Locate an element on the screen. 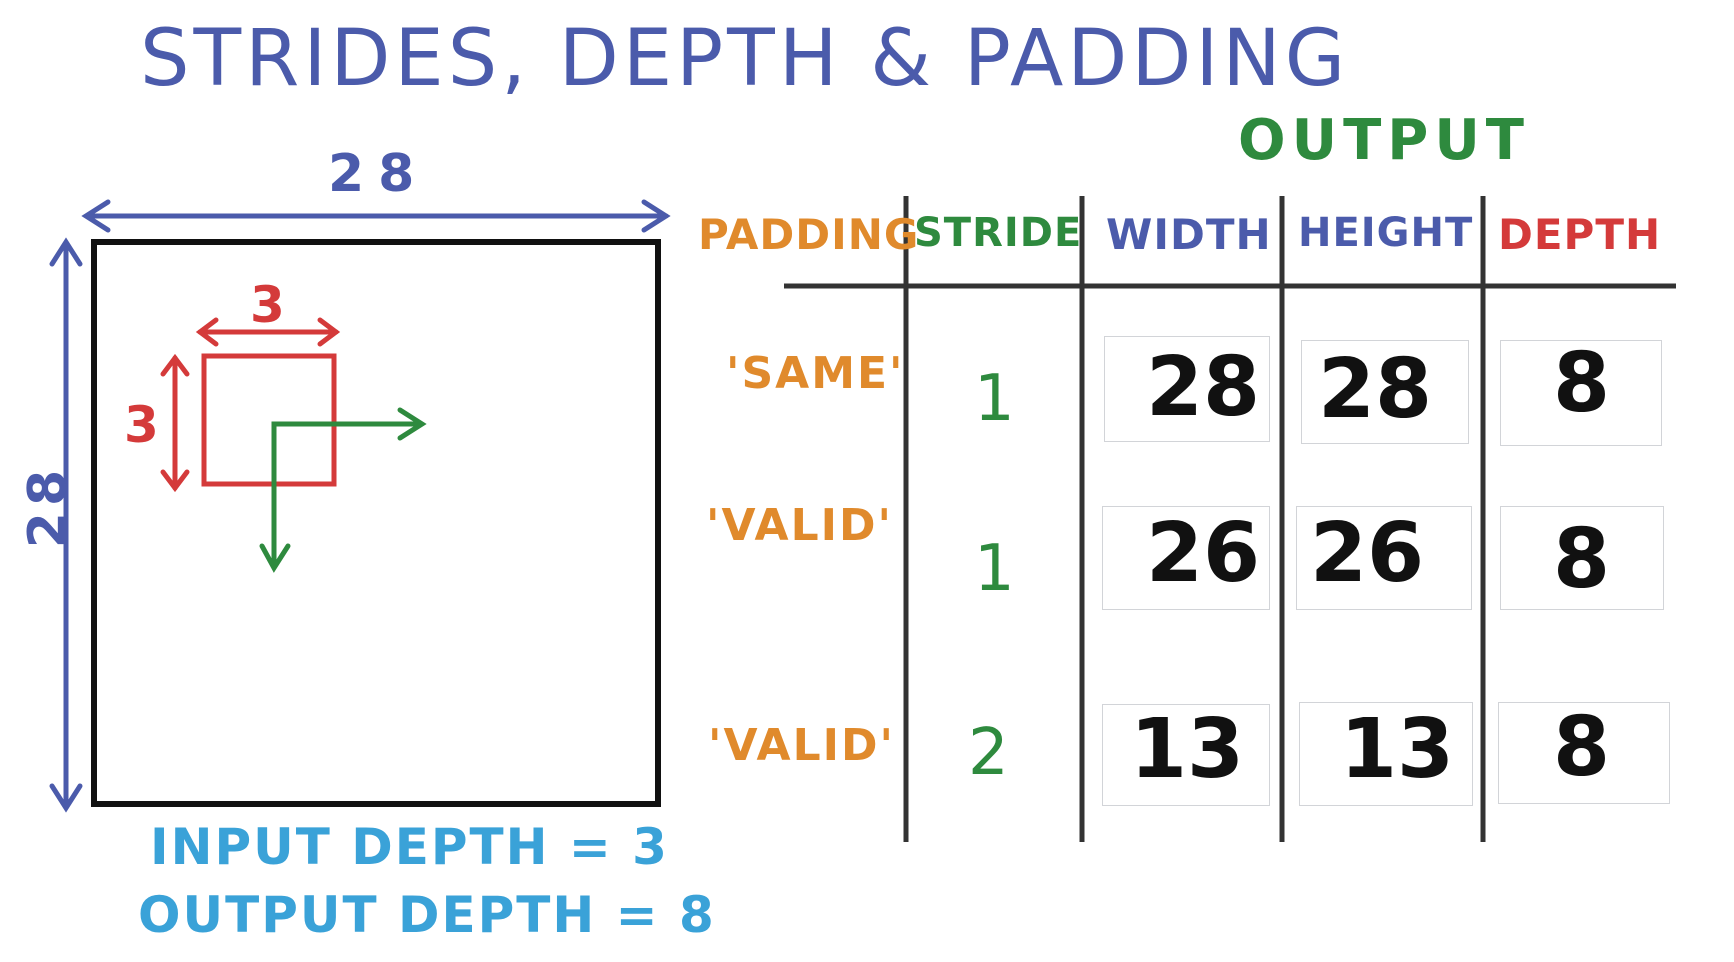  kernel-width-label: 3 is located at coordinates (267, 305).